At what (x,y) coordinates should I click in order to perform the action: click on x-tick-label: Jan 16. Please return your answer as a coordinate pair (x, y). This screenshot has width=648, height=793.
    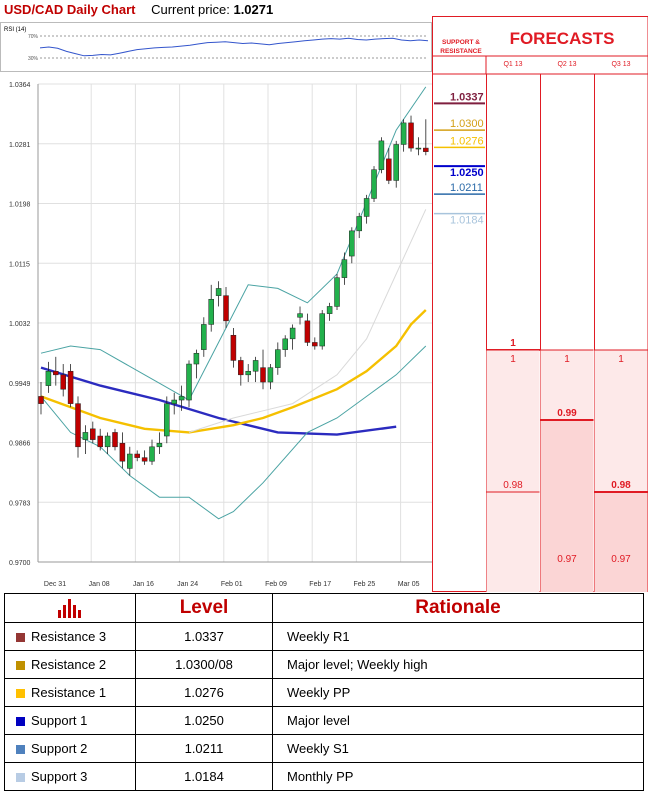
    Looking at the image, I should click on (143, 584).